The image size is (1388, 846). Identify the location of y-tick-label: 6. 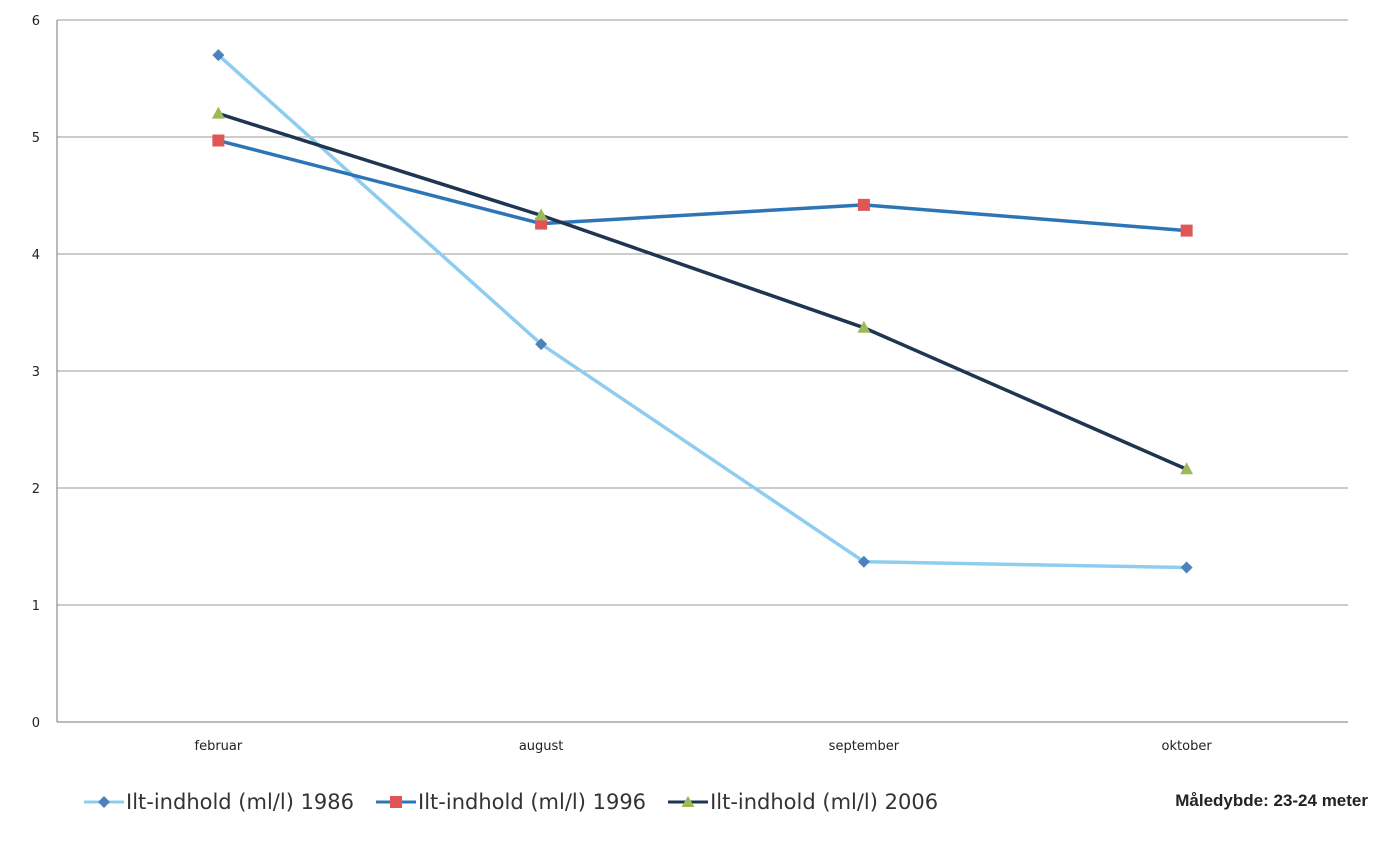
(36, 21).